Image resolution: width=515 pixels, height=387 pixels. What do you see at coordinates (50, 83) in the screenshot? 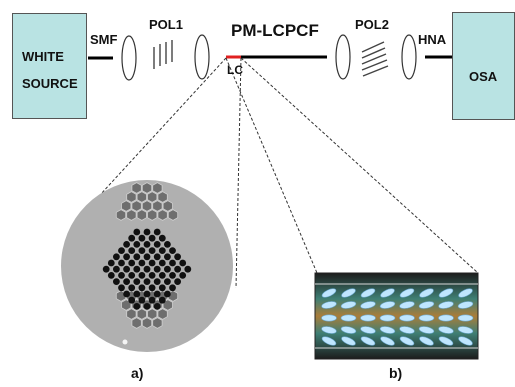
I see `white-source-label-line2: SOURCE` at bounding box center [50, 83].